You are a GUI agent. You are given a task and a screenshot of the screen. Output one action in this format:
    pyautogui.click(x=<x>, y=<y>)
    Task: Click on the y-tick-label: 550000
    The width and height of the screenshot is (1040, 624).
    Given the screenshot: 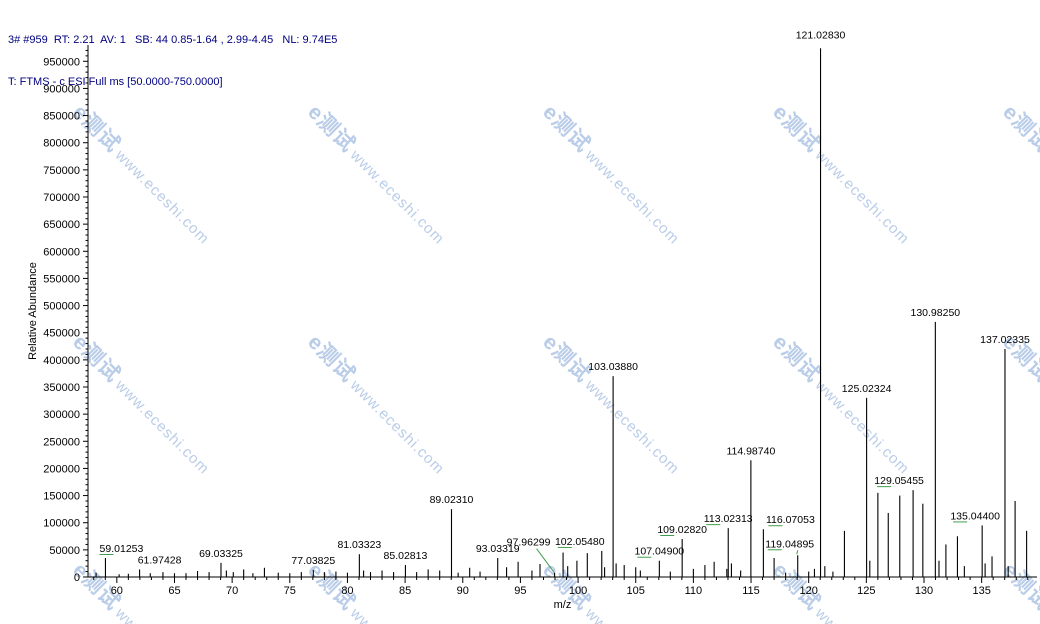 What is the action you would take?
    pyautogui.click(x=61, y=279)
    